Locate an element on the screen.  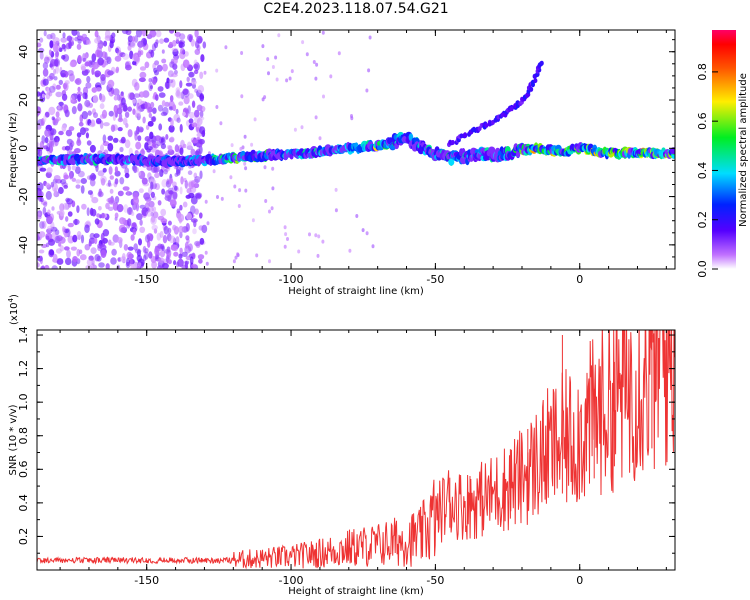
spectrogram-x-tick-label: -100 is located at coordinates (291, 279).